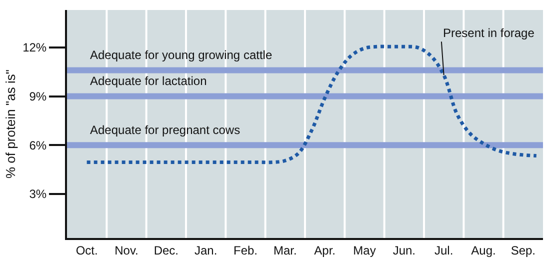 This screenshot has height=266, width=552. I want to click on x-tick-label: Nov., so click(126, 250).